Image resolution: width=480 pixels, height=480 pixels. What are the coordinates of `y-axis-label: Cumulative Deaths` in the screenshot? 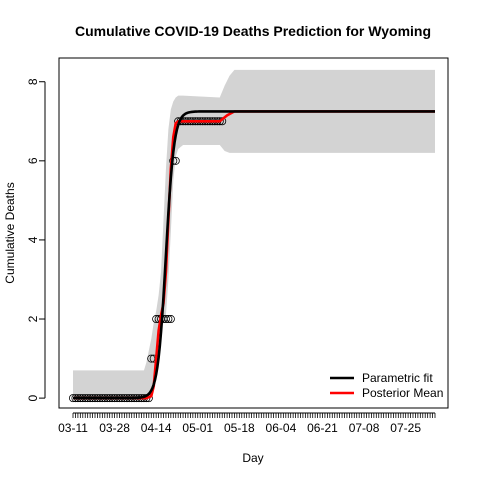 It's located at (10, 232).